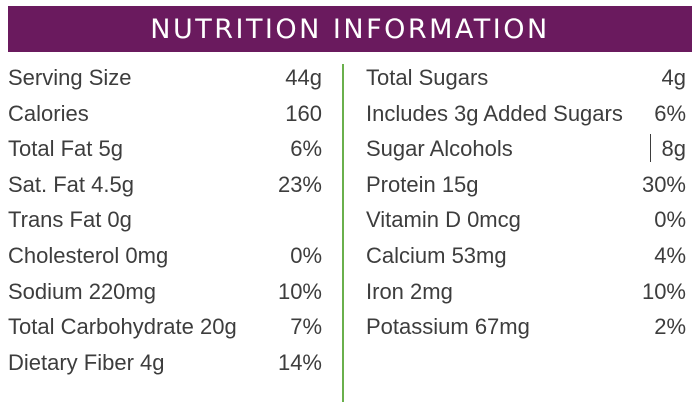  Describe the element at coordinates (663, 184) in the screenshot. I see `nutrient-value: 30%` at that location.